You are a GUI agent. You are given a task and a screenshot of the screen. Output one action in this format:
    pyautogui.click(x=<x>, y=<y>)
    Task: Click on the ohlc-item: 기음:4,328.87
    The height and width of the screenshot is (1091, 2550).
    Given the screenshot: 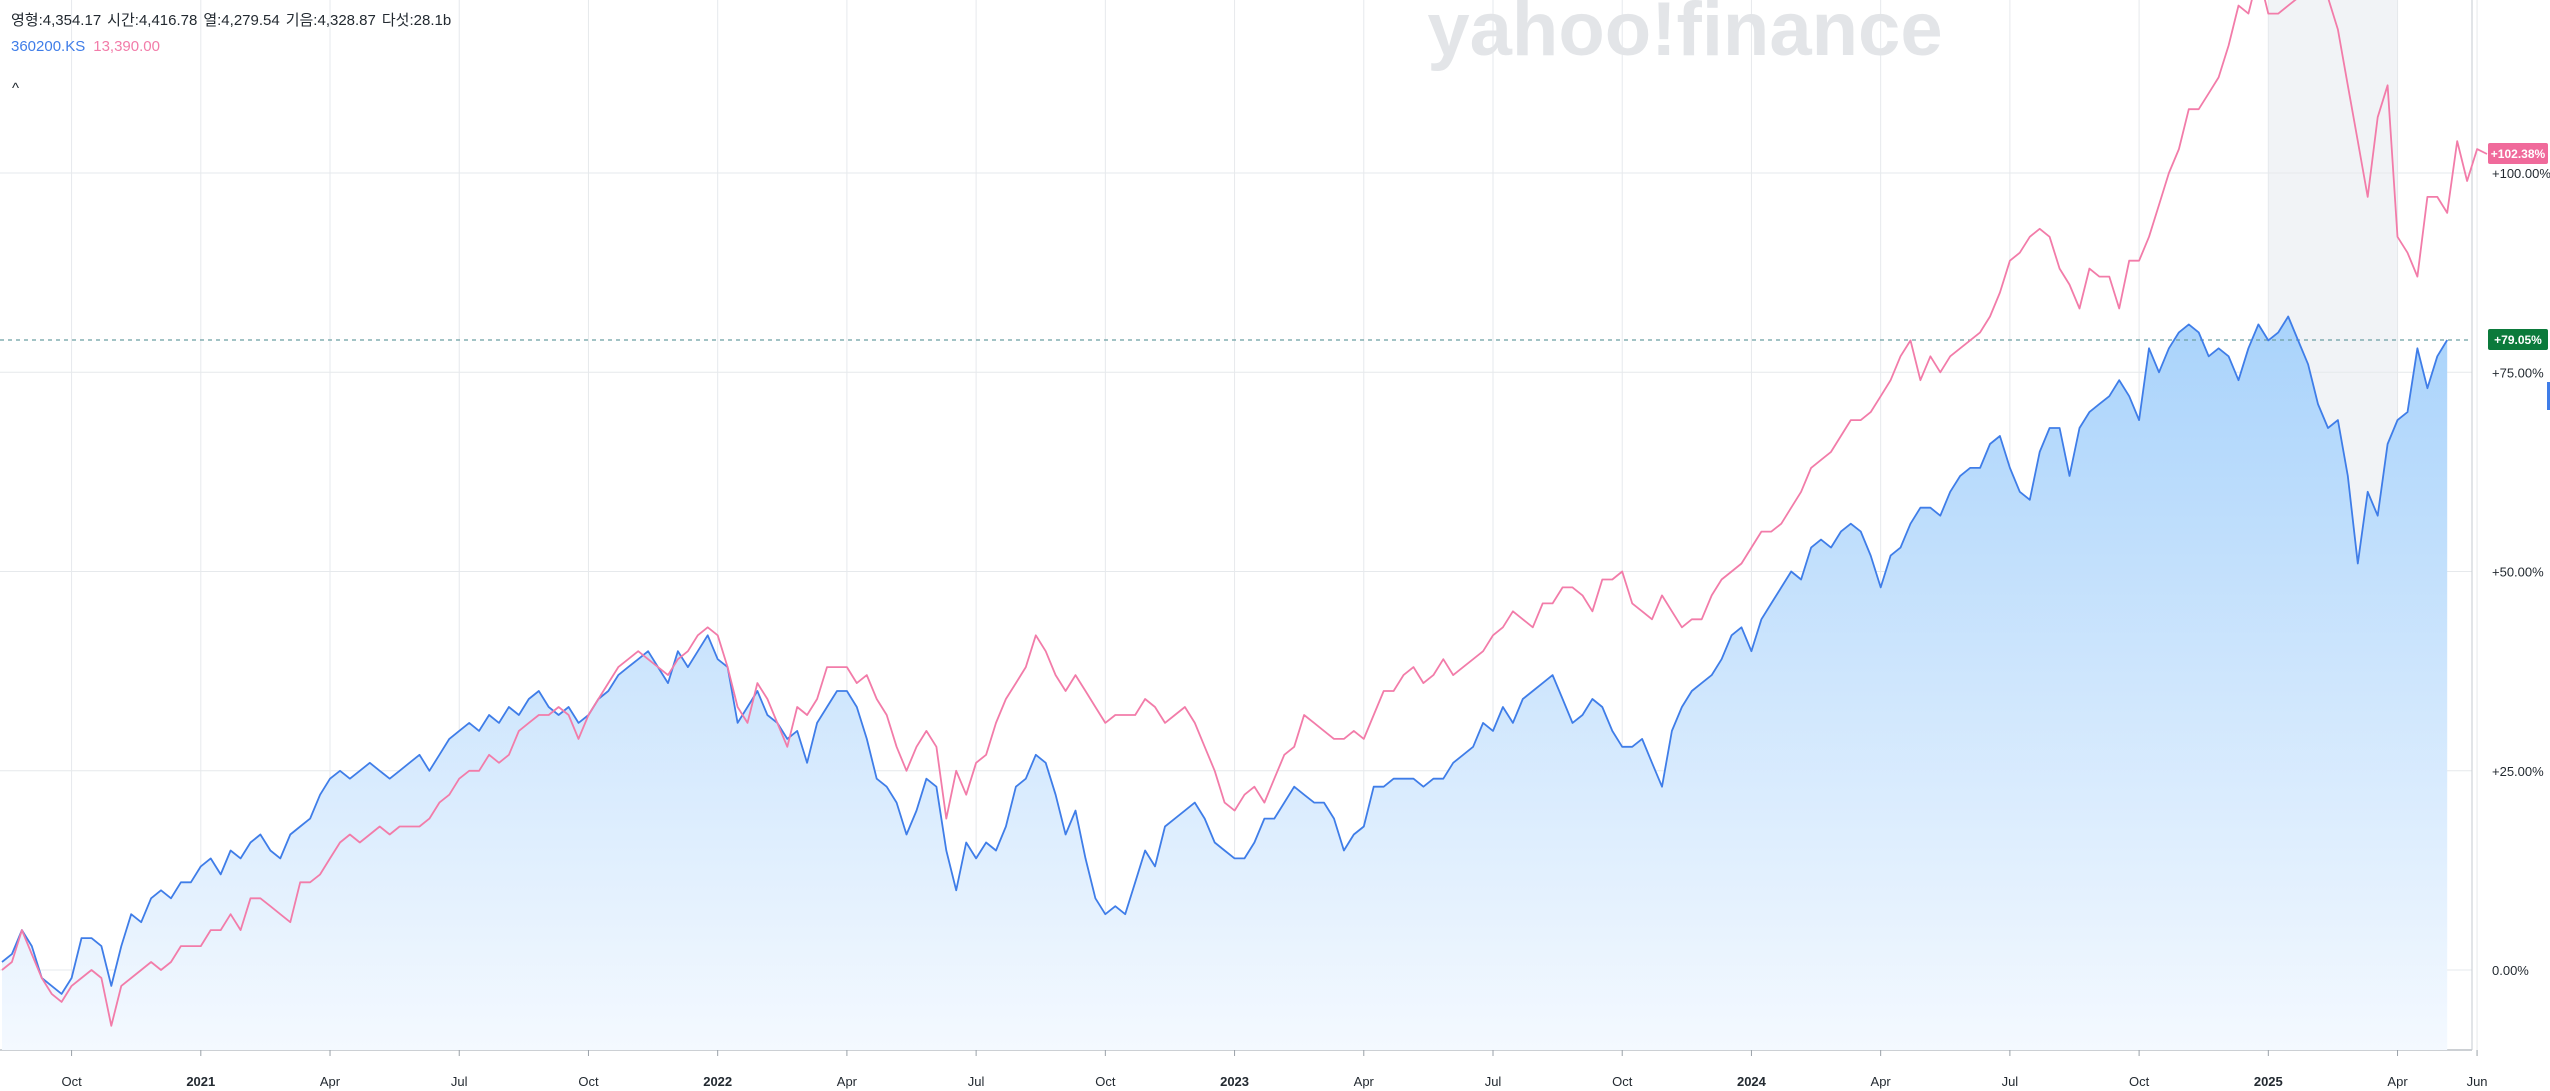 What is the action you would take?
    pyautogui.click(x=330, y=20)
    